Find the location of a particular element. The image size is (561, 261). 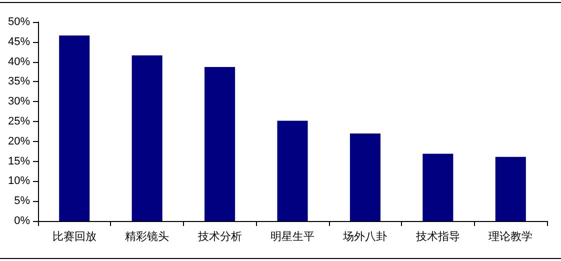

x-tick-label: 理论教学 is located at coordinates (510, 236).